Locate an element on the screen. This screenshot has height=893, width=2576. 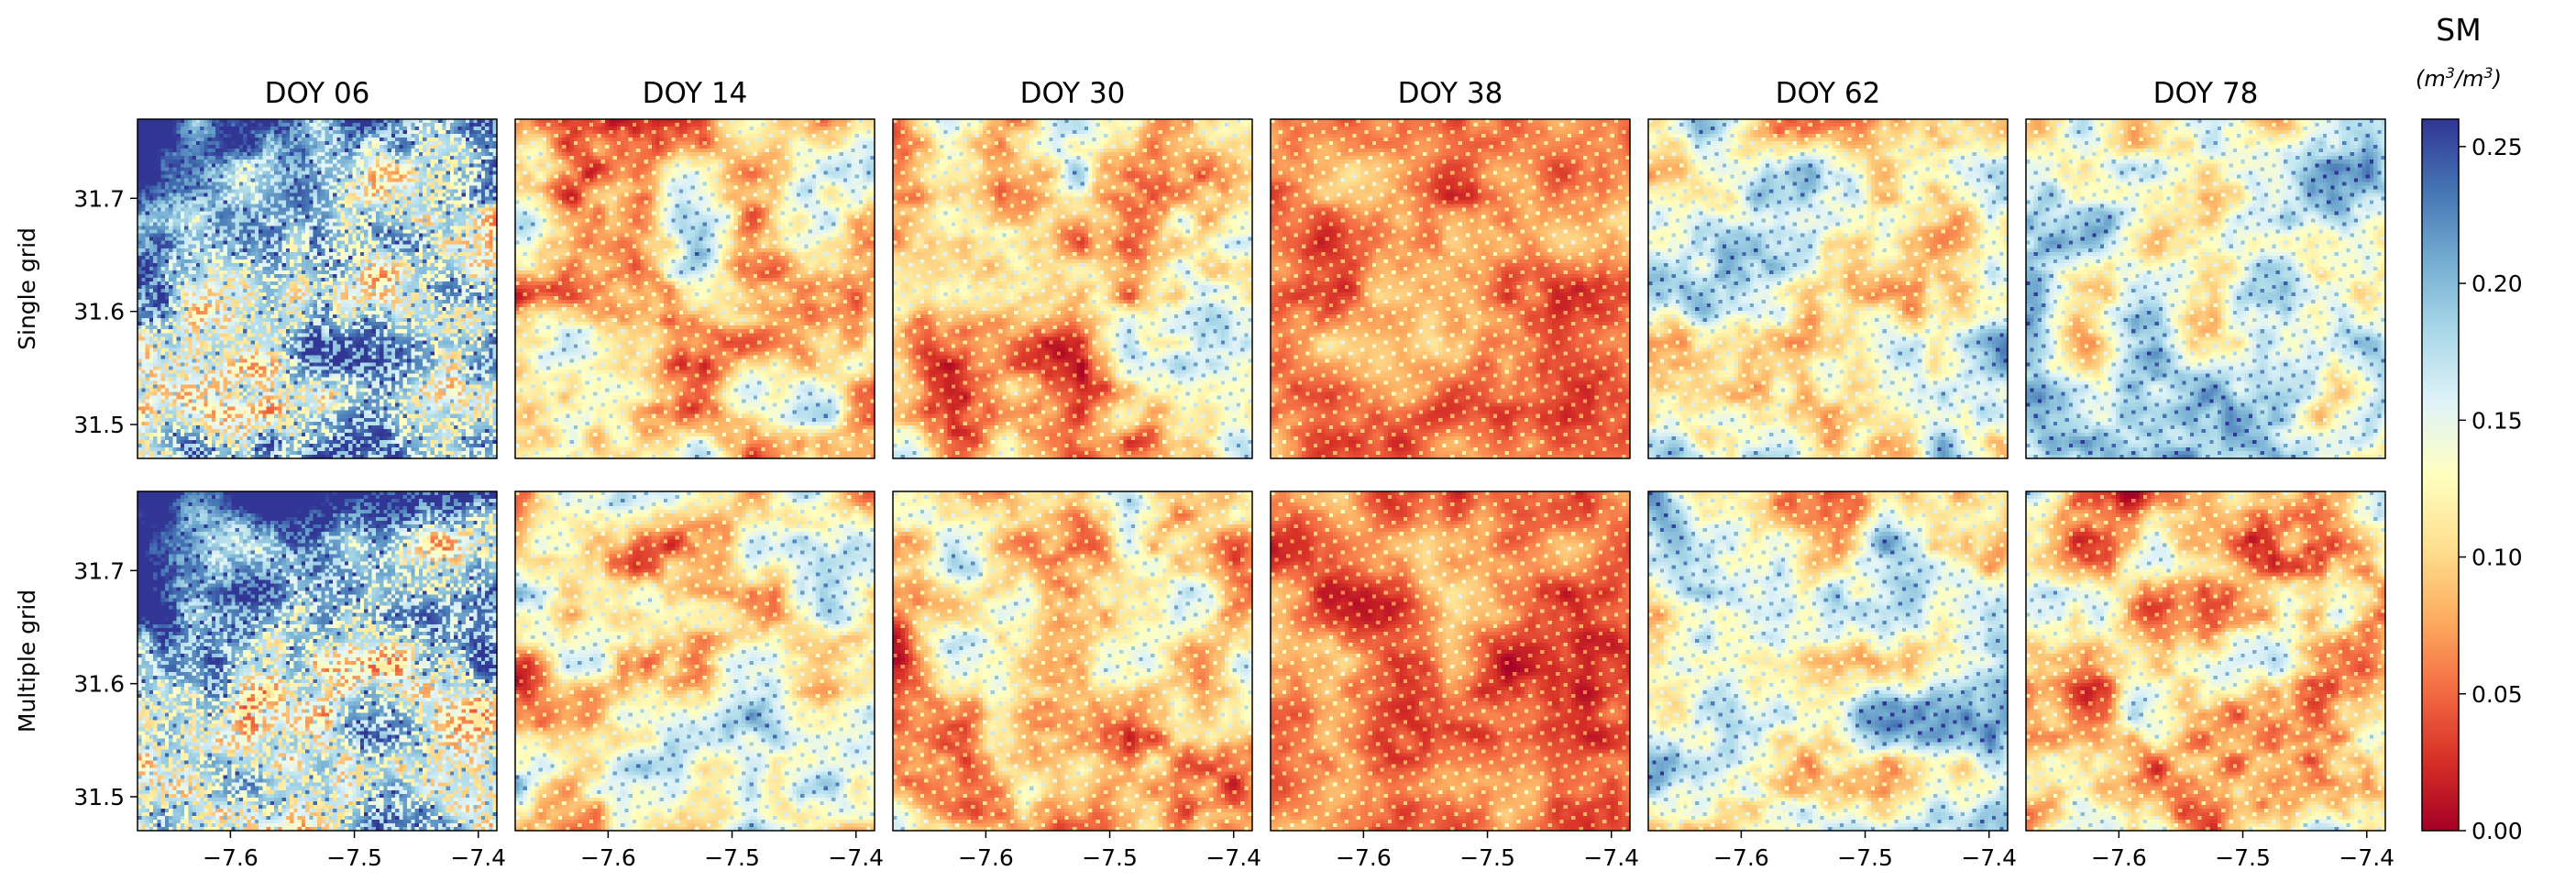
colorbar-title: SM is located at coordinates (2458, 30).